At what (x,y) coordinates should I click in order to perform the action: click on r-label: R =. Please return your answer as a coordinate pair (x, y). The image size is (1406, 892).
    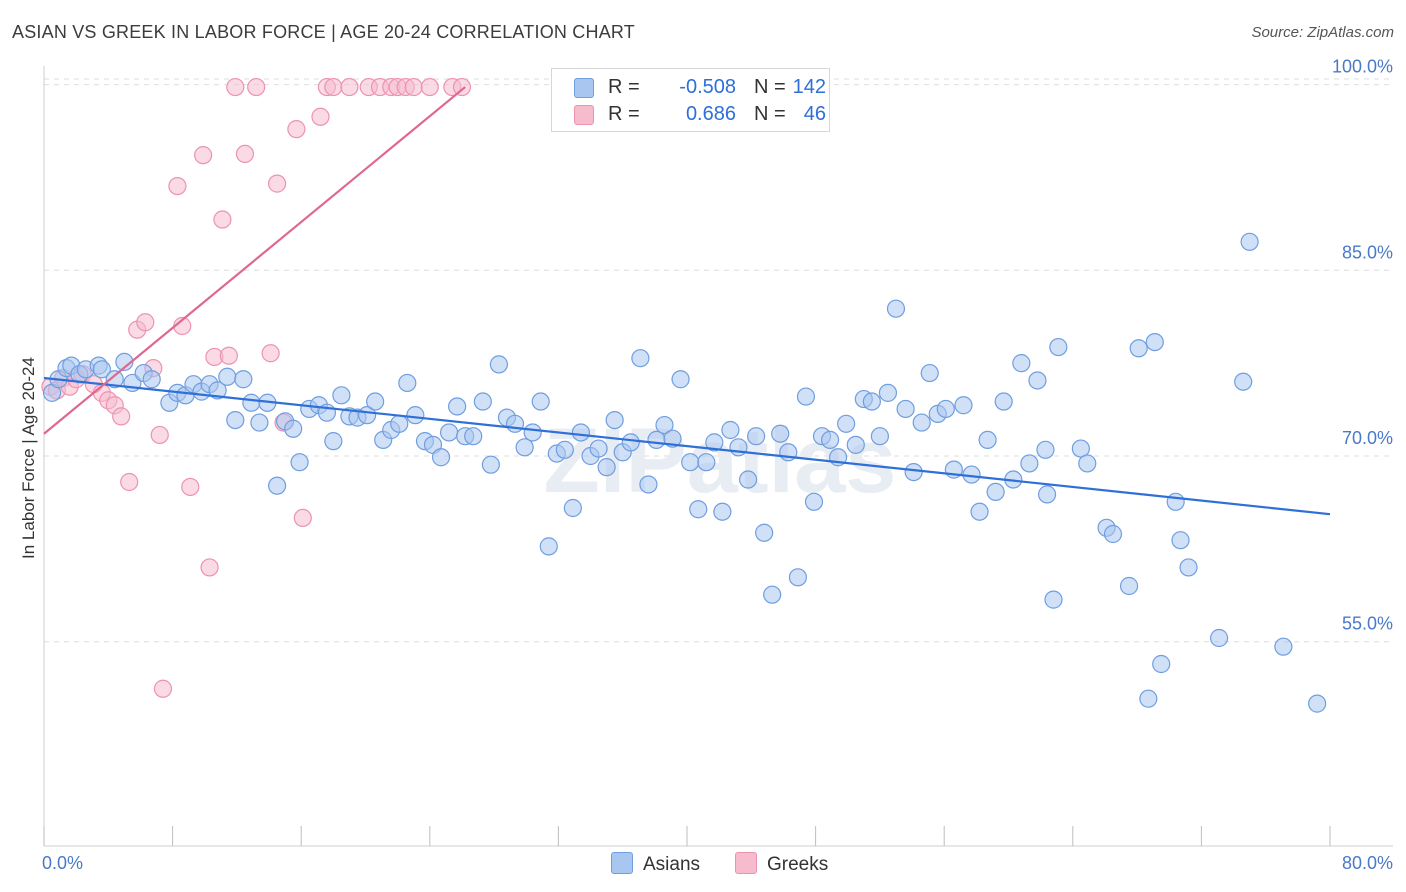
    Looking at the image, I should click on (624, 114).